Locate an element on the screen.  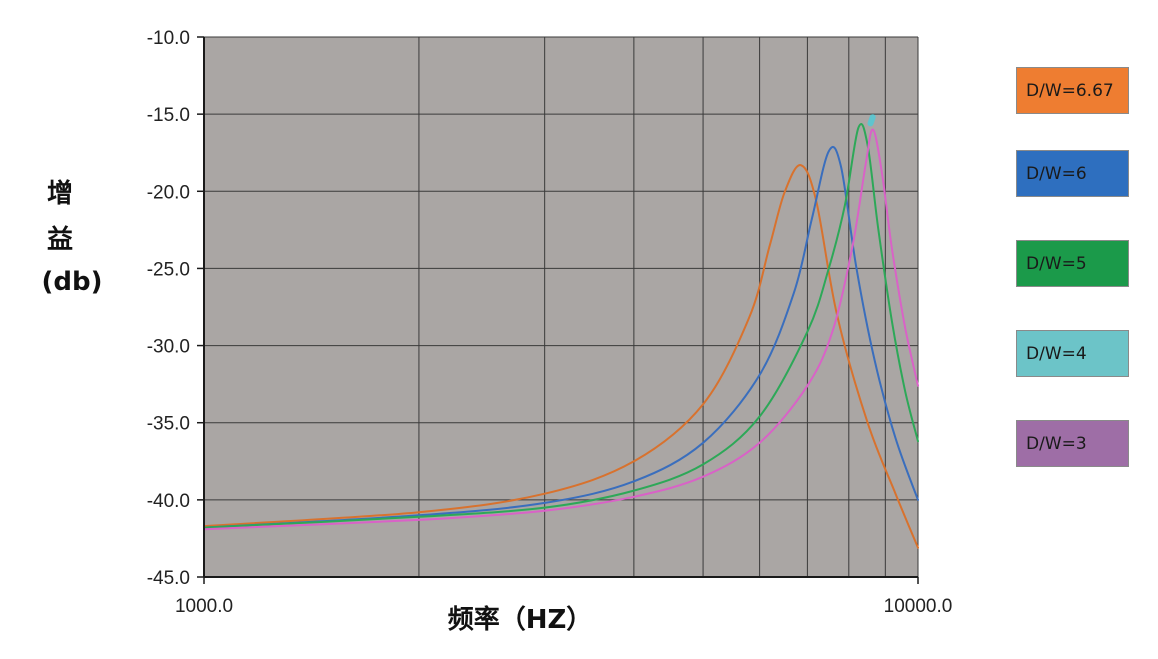
legend-label: D/W=5 is located at coordinates (1056, 263).